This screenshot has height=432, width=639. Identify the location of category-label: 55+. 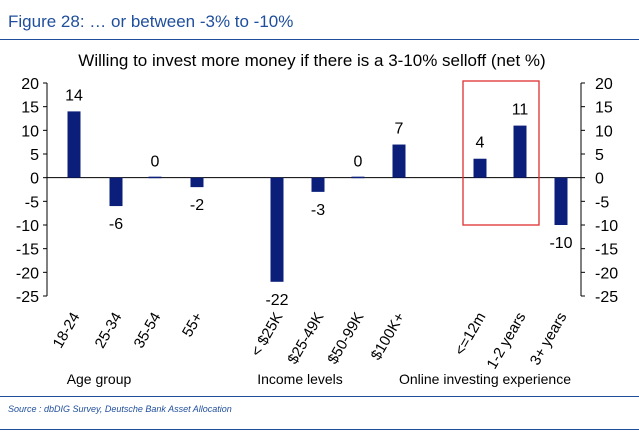
(193, 324).